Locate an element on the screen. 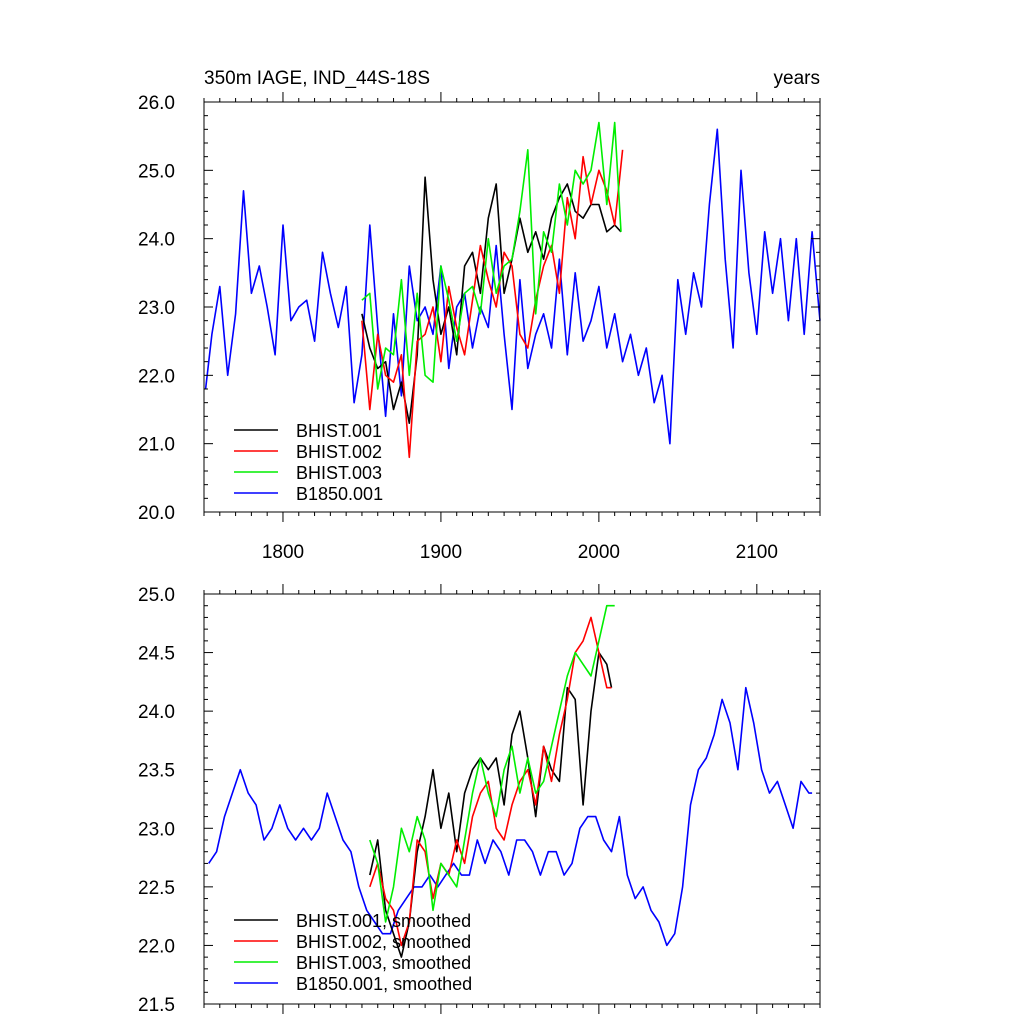 Image resolution: width=1024 pixels, height=1024 pixels. y-tick-label: 24.5 is located at coordinates (156, 654).